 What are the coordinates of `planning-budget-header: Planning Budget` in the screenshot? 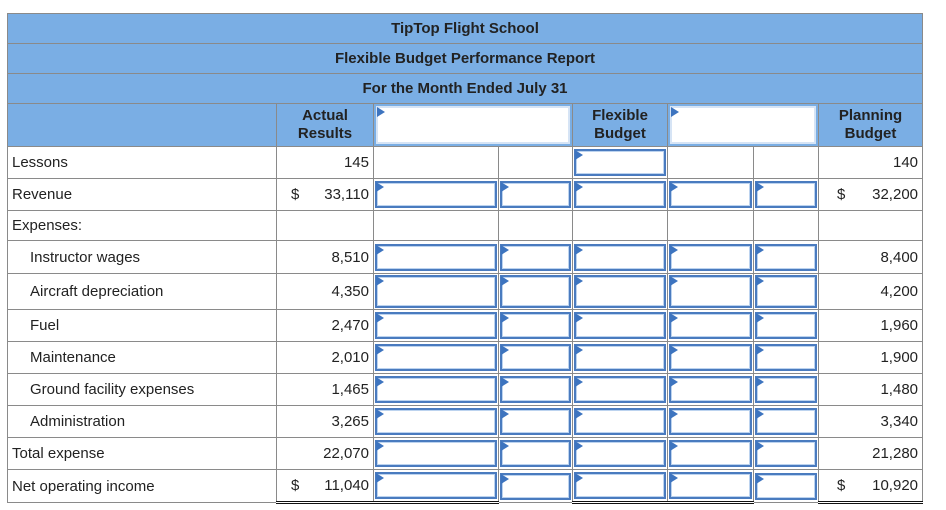 It's located at (870, 125).